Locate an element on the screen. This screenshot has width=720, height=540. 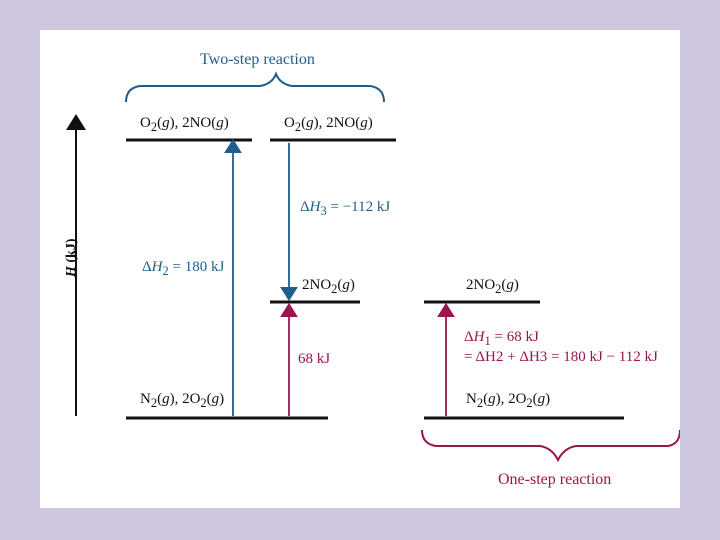
label-bottom: N2(g), 2O2(g) is located at coordinates (182, 400).